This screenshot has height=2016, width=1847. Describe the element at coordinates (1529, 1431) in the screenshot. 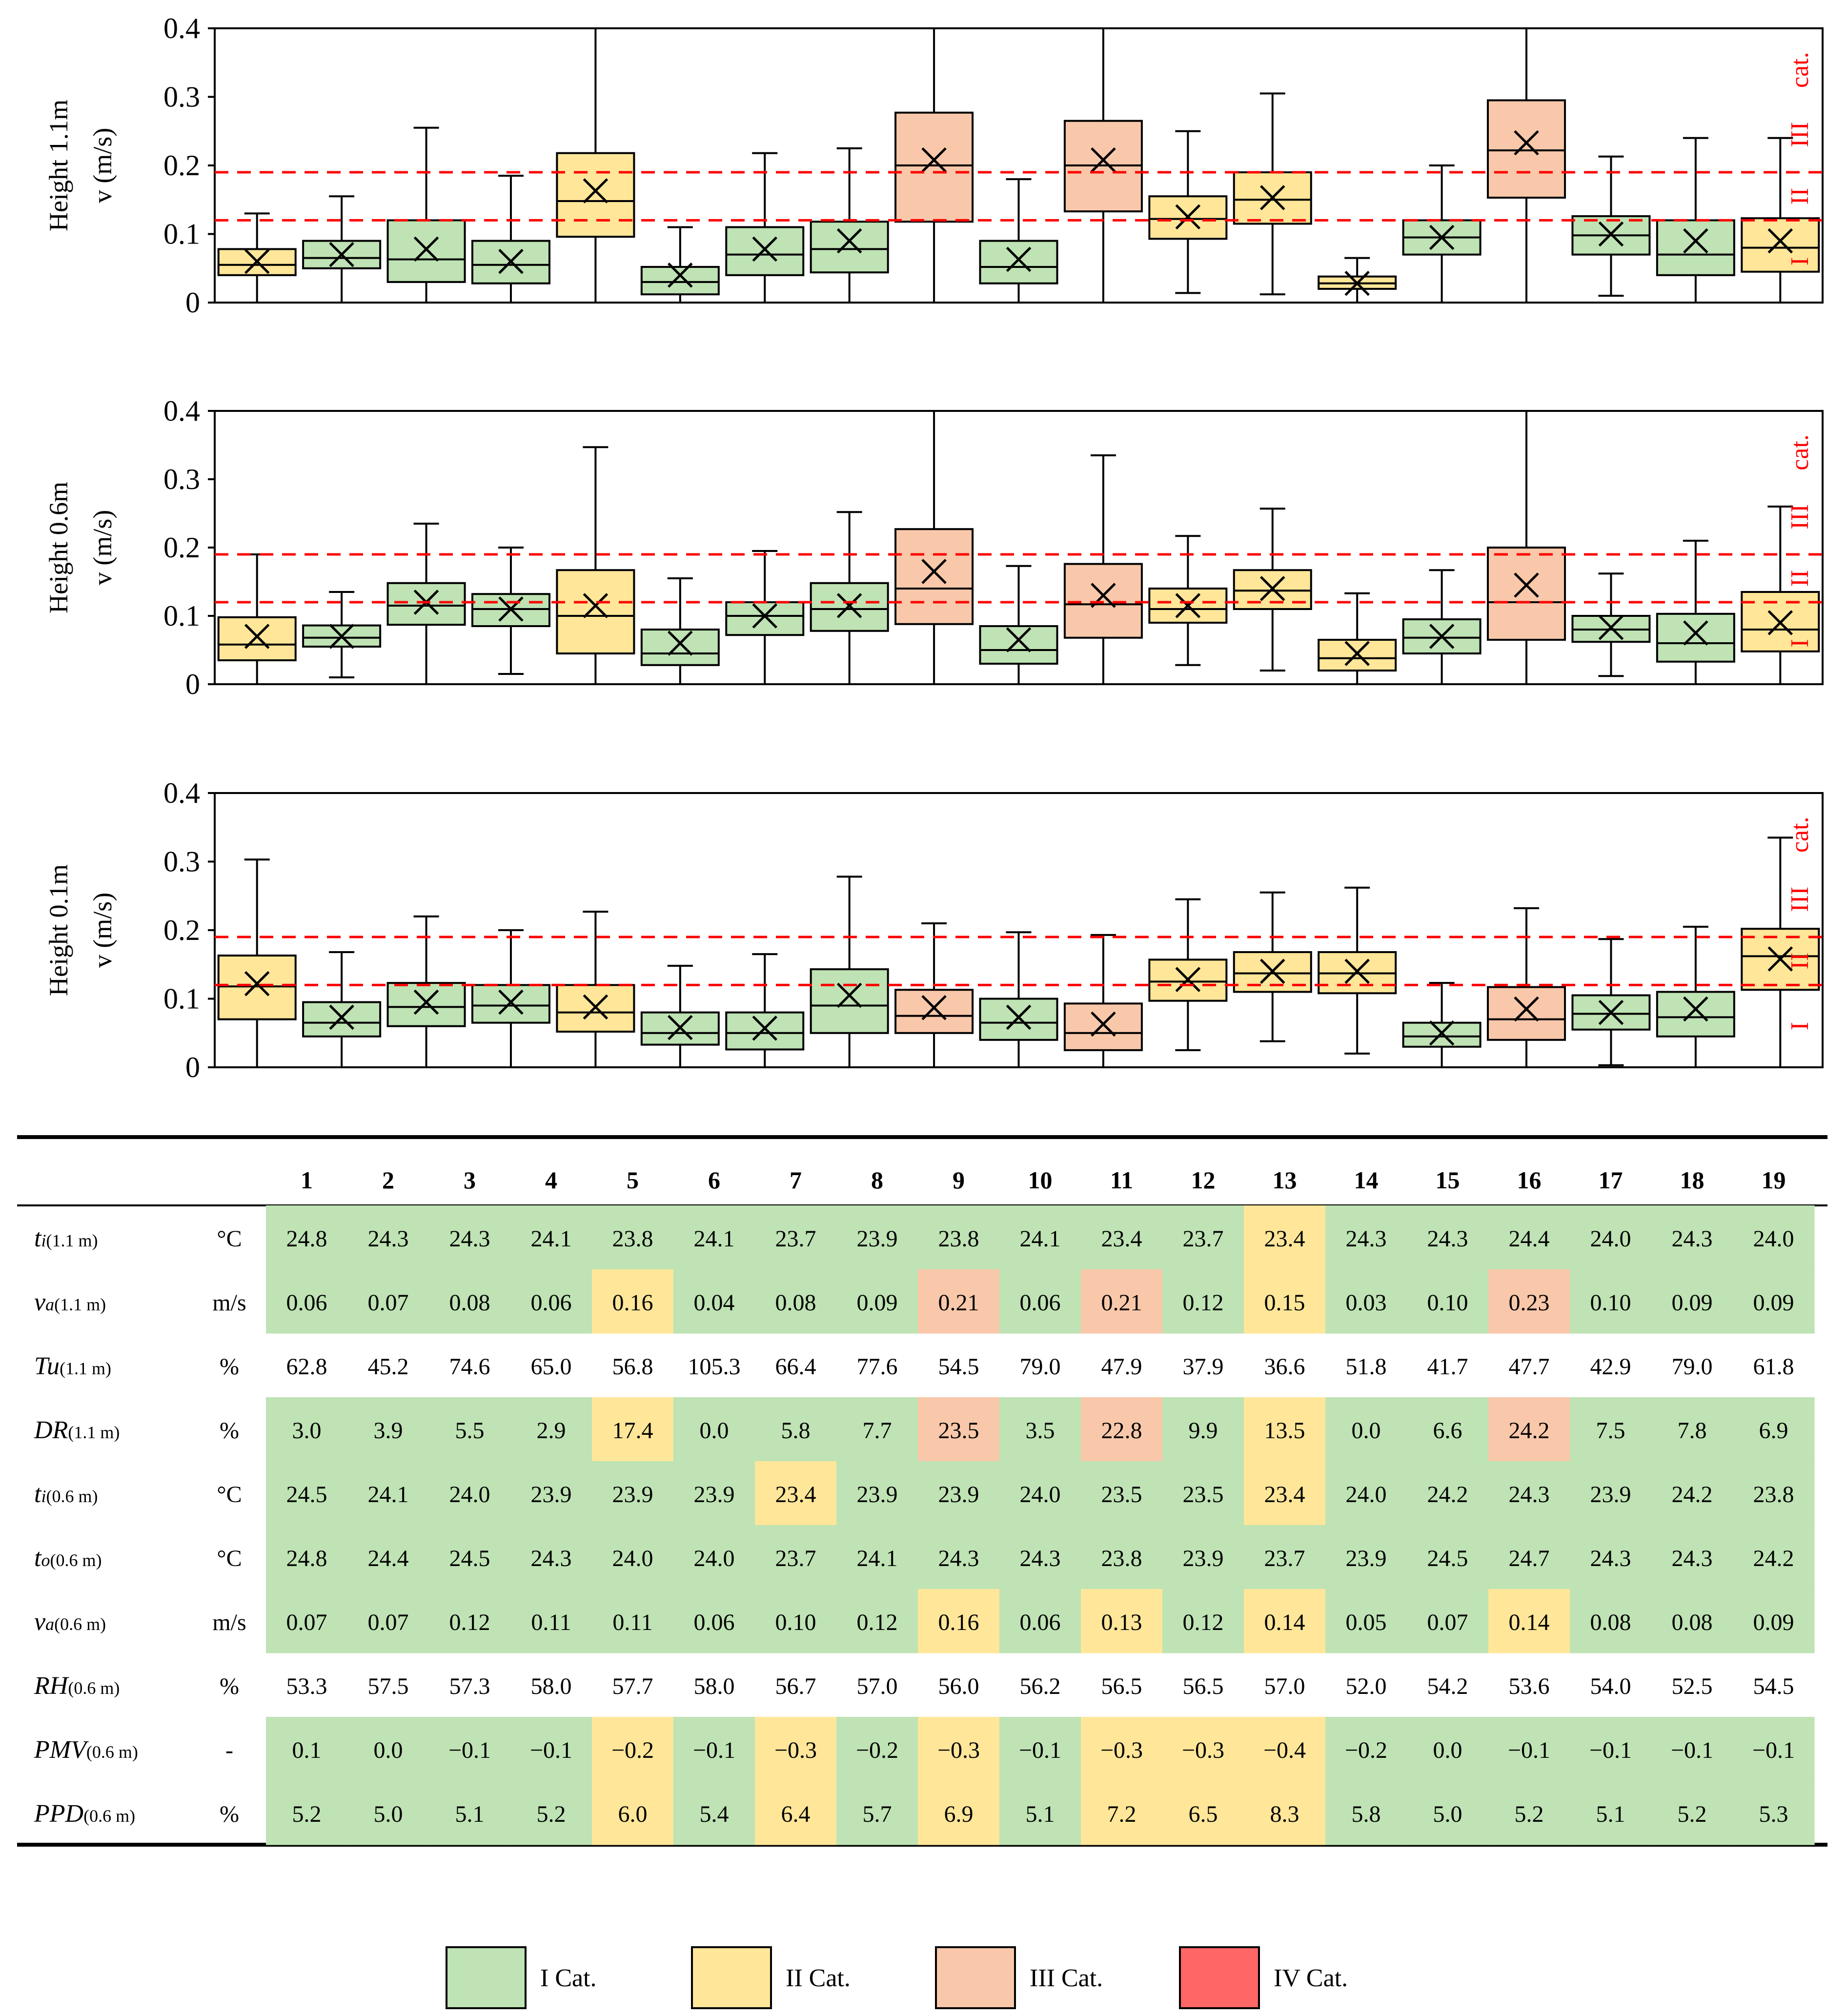

I see `cell-value: 24.2` at that location.